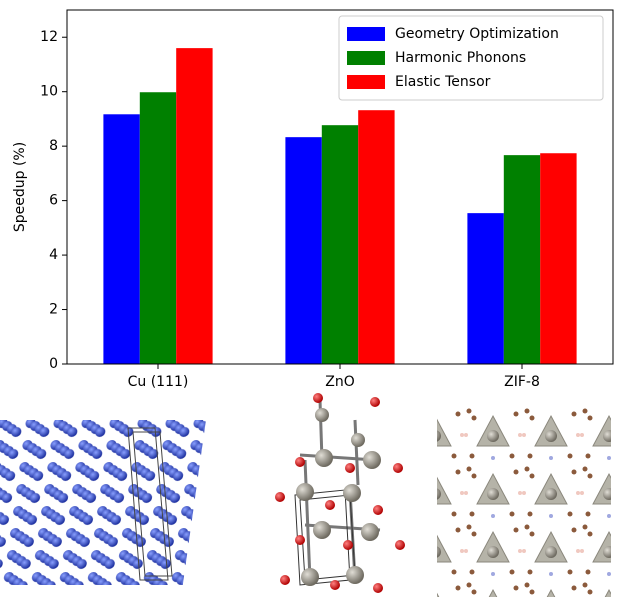  What do you see at coordinates (443, 82) in the screenshot?
I see `legend-label: Elastic Tensor` at bounding box center [443, 82].